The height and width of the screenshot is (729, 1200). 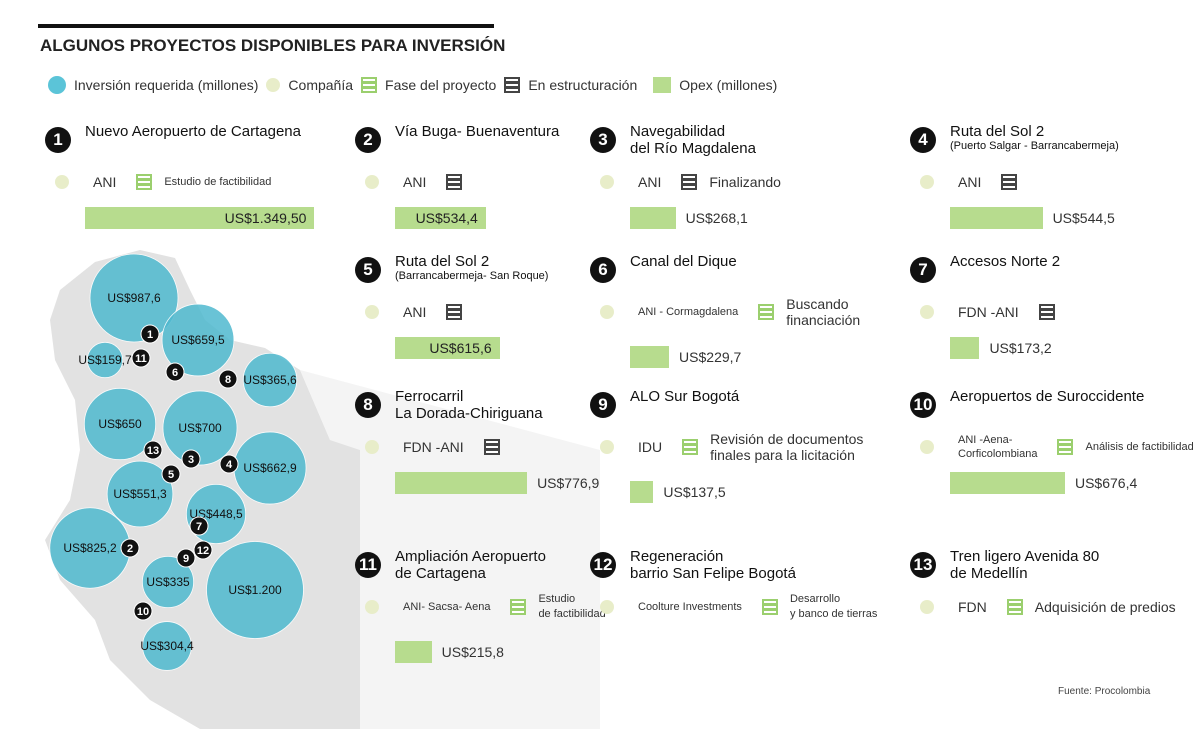 I want to click on project-info: FDN -ANI, so click(x=432, y=447).